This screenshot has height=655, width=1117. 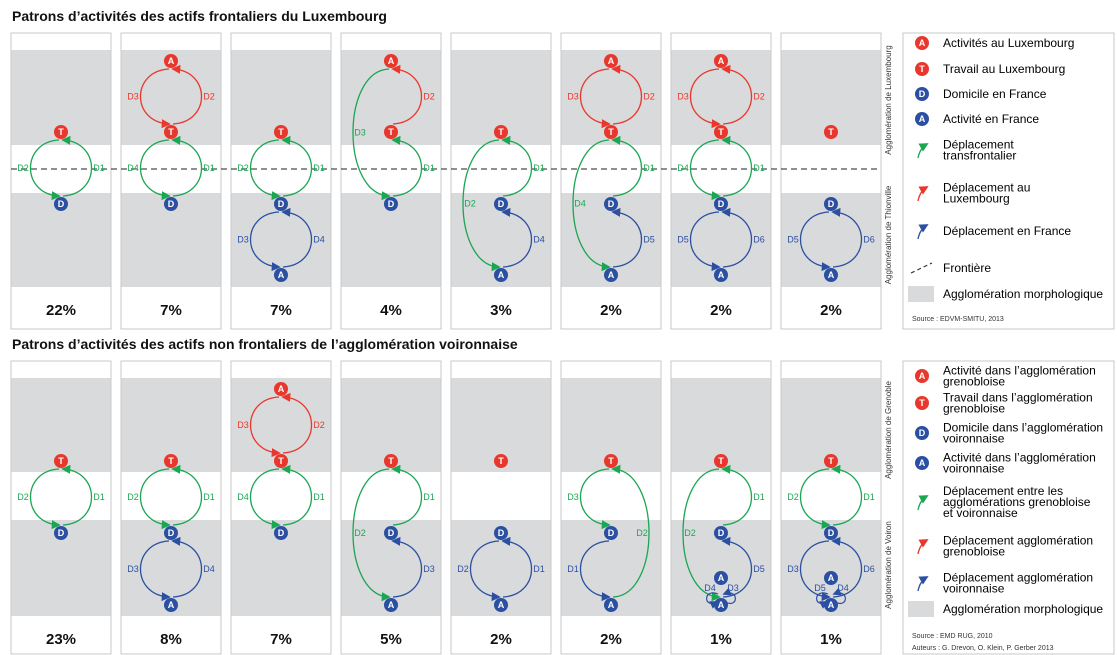 What do you see at coordinates (297, 237) in the screenshot?
I see `panel-1-3-trip-2-right` at bounding box center [297, 237].